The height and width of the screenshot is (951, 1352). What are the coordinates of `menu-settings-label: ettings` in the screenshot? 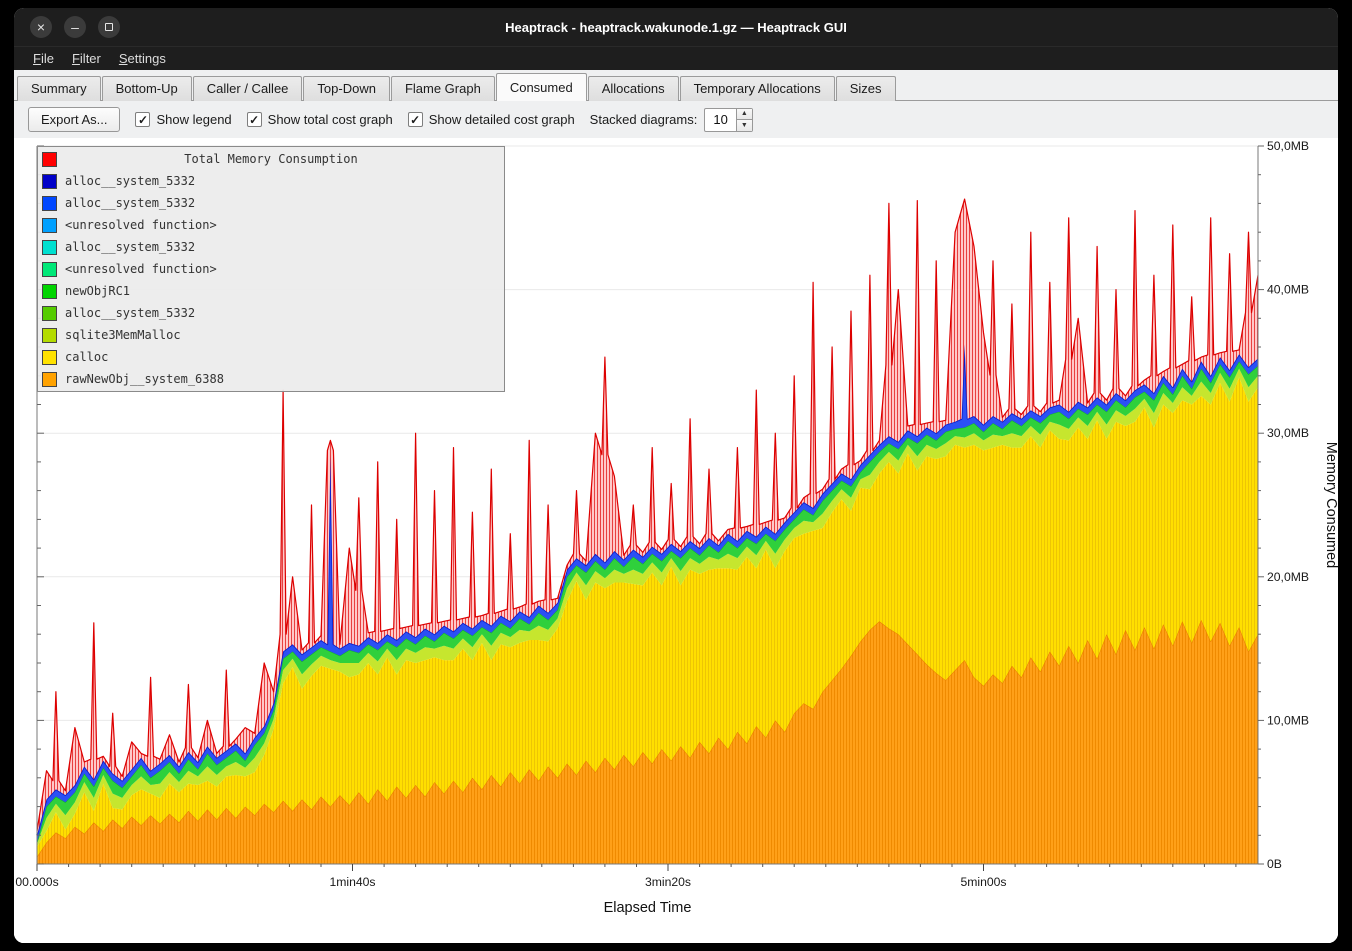 It's located at (146, 58).